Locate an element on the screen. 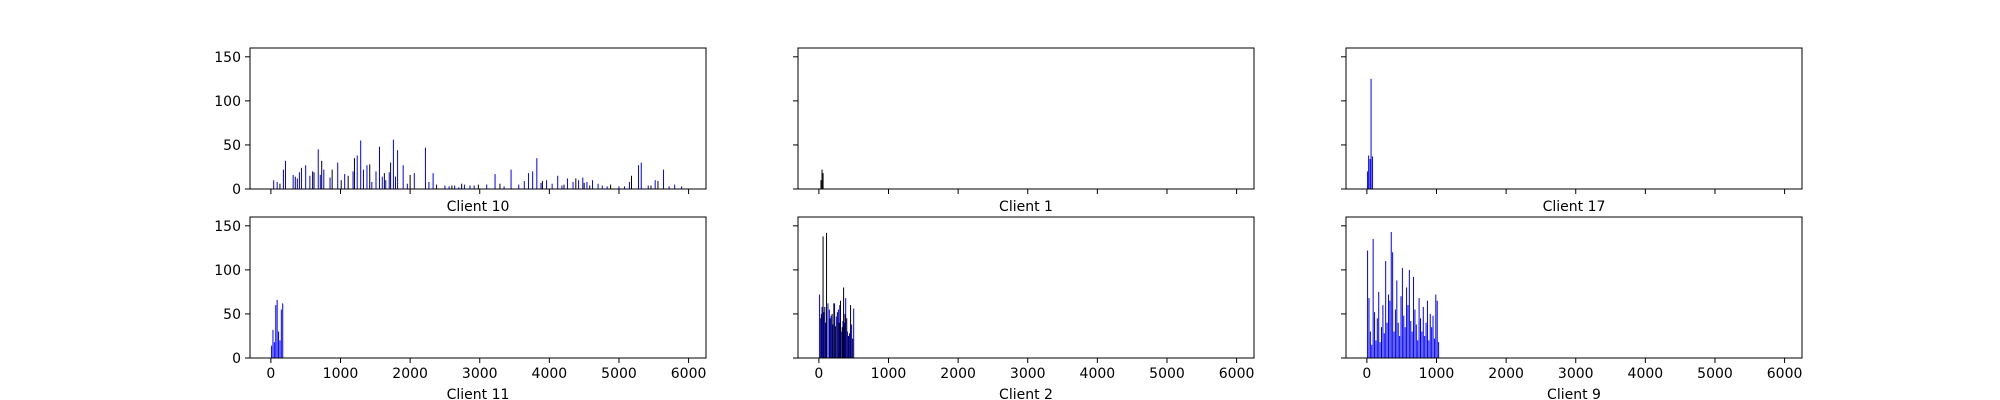 The width and height of the screenshot is (2000, 400). subplot-5: 0 1000 2000 3000 4000 5000 6000 Client 9 is located at coordinates (1572, 308).